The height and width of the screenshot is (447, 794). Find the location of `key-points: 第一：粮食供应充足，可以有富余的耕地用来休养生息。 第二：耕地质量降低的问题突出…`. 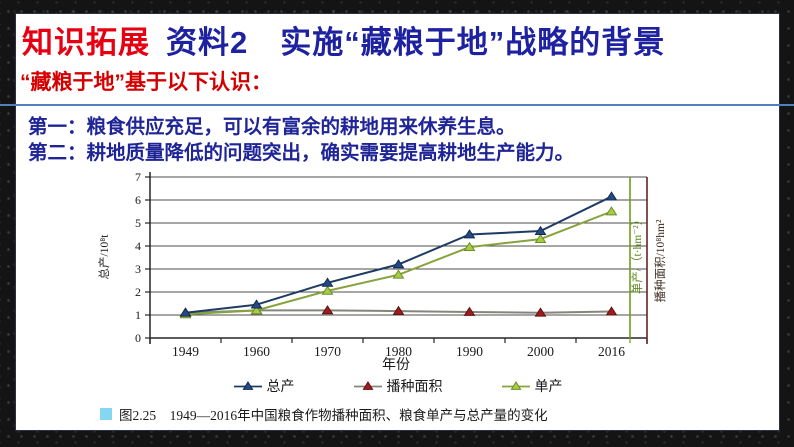

key-points: 第一：粮食供应充足，可以有富余的耕地用来休养生息。 第二：耕地质量降低的问题突出… is located at coordinates (301, 140).